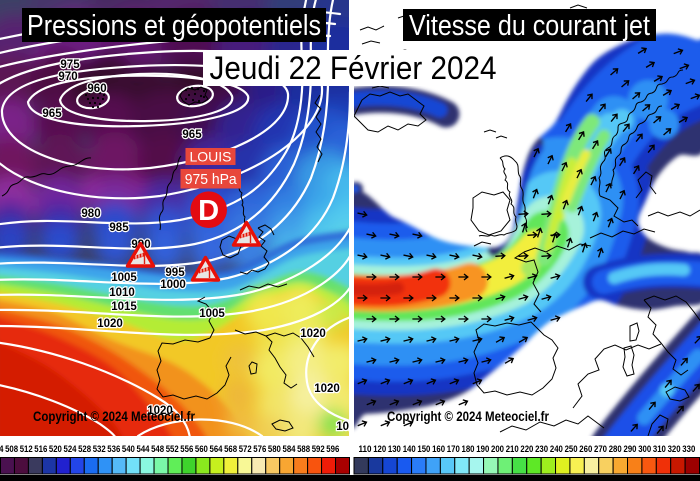 This screenshot has width=700, height=481. I want to click on svg-text: 975 hPa, so click(211, 179).